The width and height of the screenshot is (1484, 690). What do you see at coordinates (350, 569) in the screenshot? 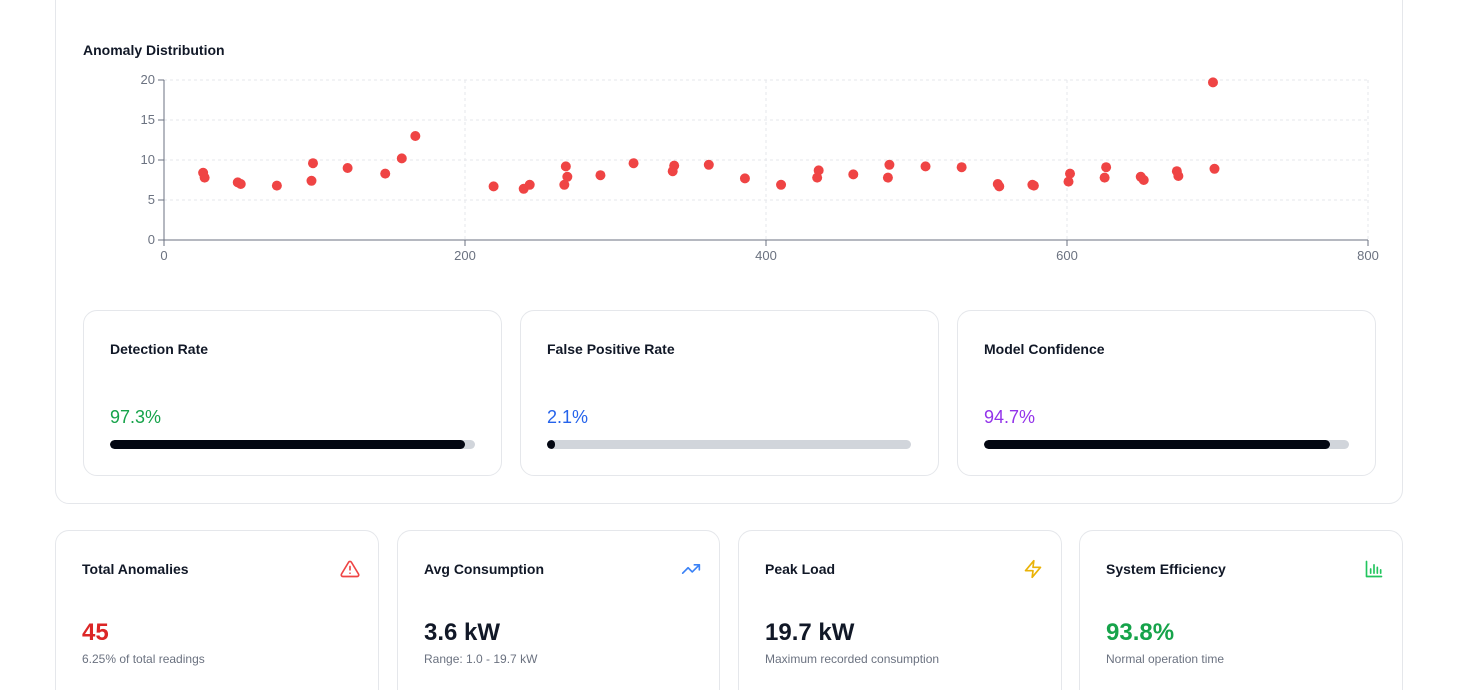
I see `alert-triangle-icon` at bounding box center [350, 569].